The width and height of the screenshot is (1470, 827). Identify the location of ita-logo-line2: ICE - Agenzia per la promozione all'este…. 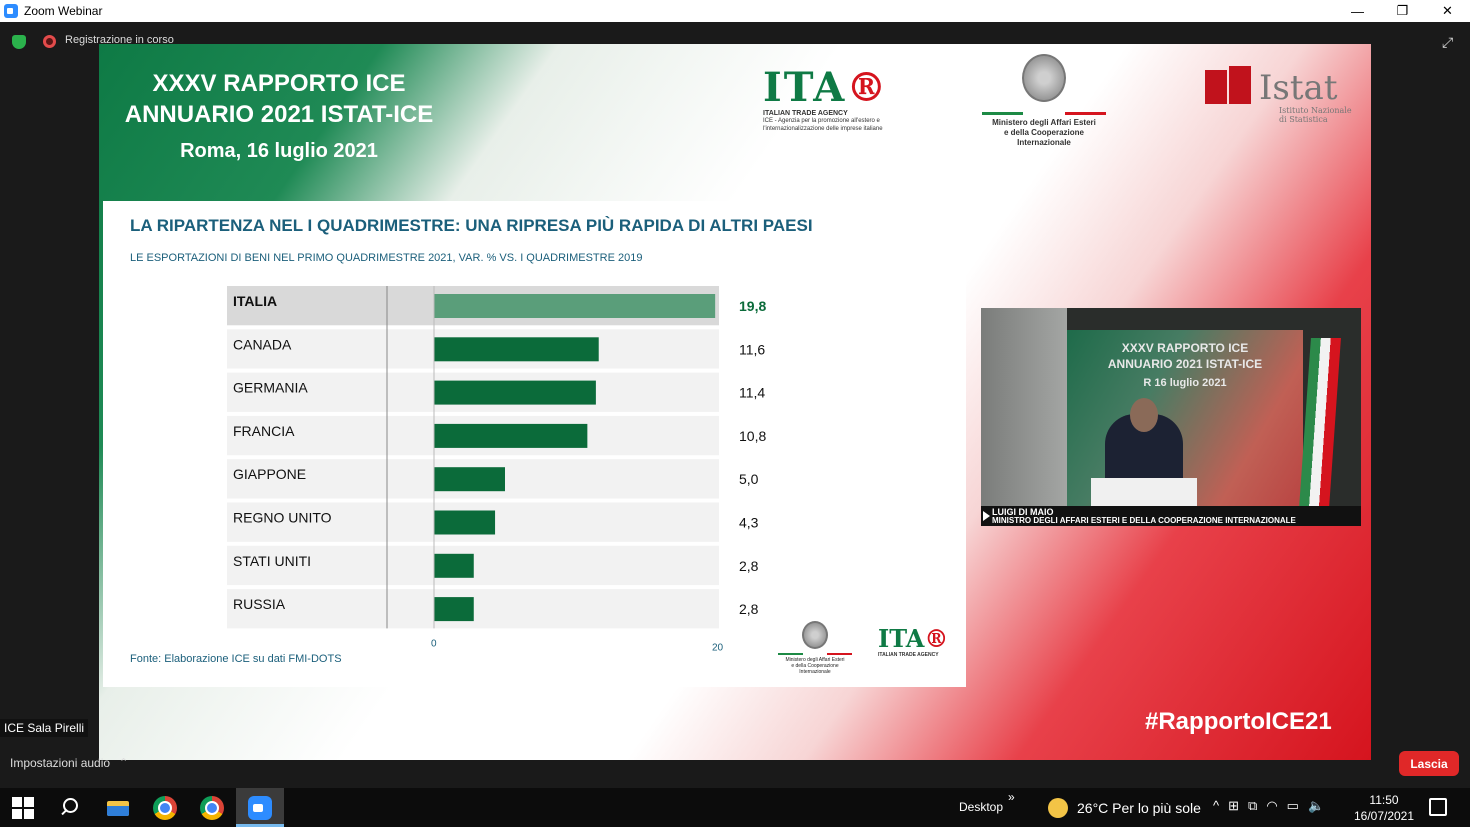
(821, 121).